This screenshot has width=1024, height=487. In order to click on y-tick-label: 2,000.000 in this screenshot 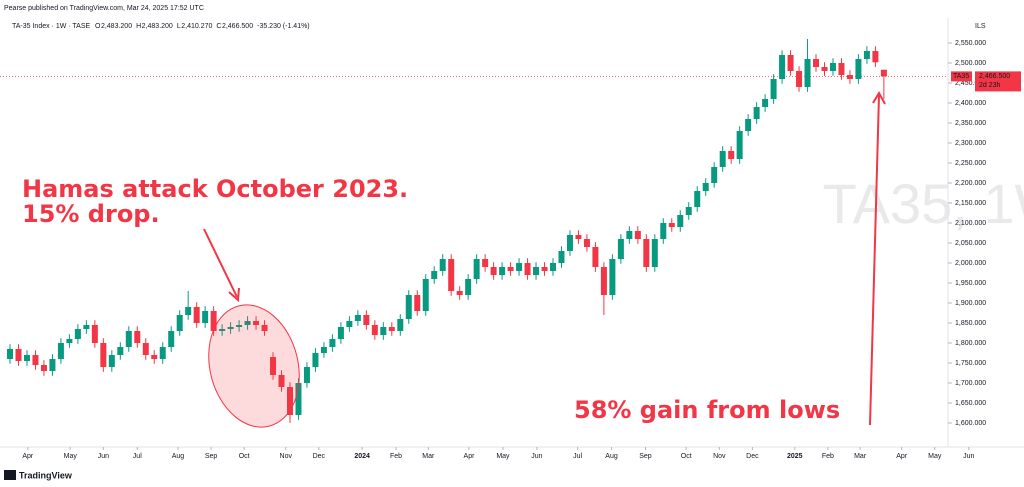, I will do `click(970, 263)`.